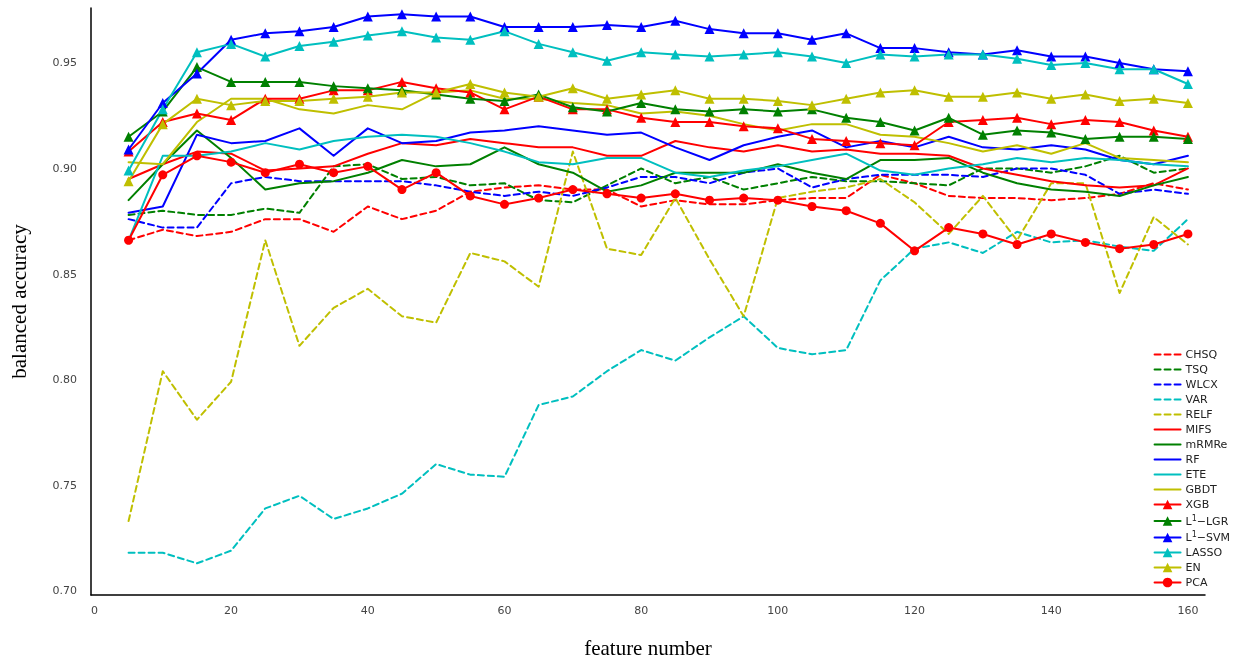  Describe the element at coordinates (1198, 429) in the screenshot. I see `legend-label: MIFS` at that location.